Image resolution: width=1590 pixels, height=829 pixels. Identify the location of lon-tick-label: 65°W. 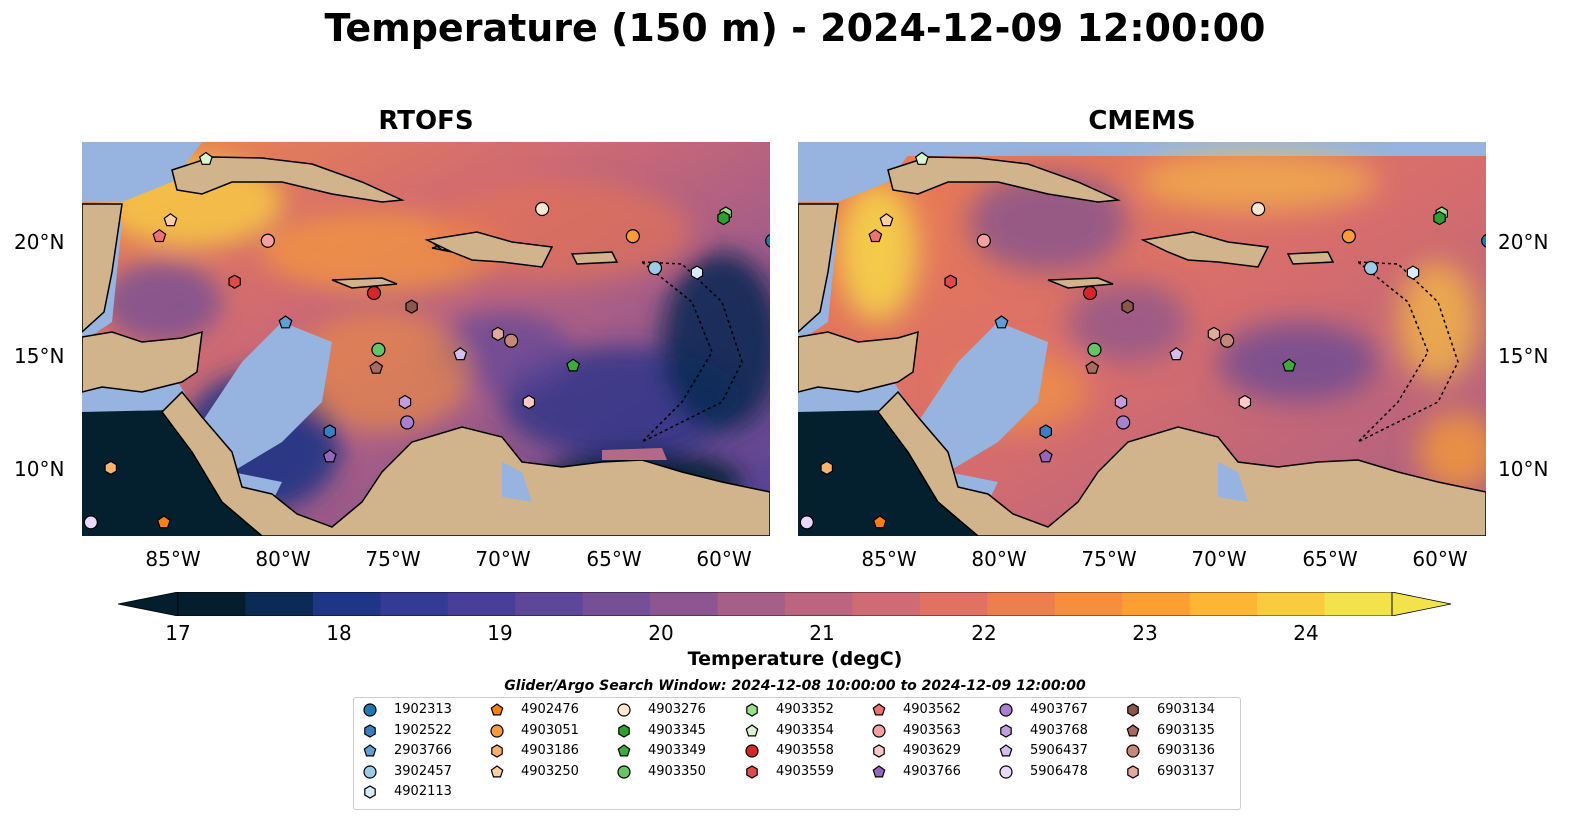
(614, 559).